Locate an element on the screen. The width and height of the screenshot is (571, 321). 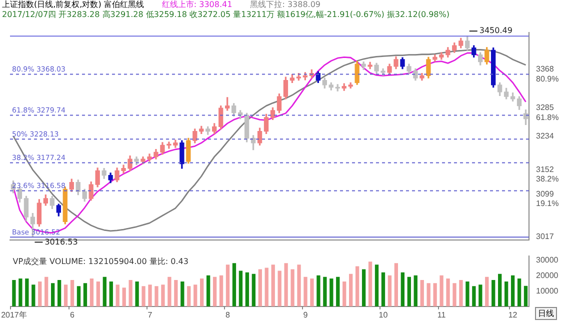
y-tick-label: 3099 19.1% is located at coordinates (547, 198).